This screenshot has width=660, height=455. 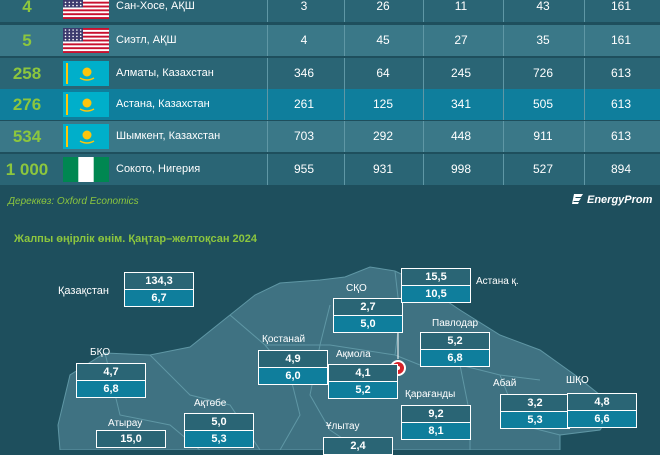 What do you see at coordinates (330, 11) in the screenshot?
I see `table-row: 4 Сан-Хосе, АҚШ 3 26 11 43 161` at bounding box center [330, 11].